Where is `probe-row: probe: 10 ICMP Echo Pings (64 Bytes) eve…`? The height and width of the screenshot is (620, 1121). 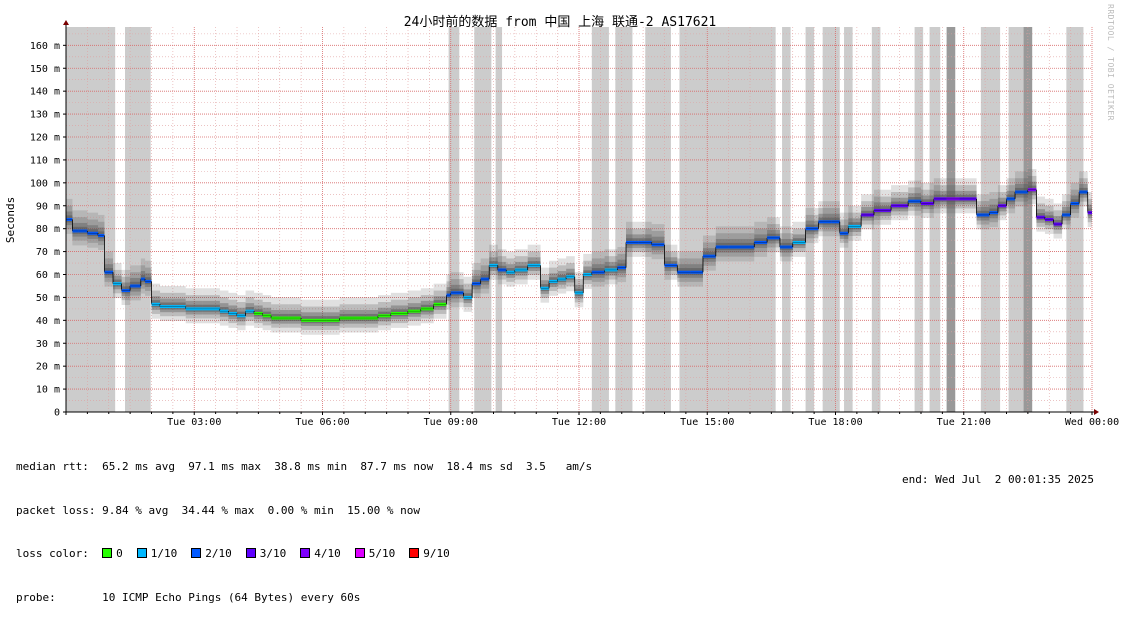 probe-row: probe: 10 ICMP Echo Pings (64 Bytes) eve… is located at coordinates (304, 598).